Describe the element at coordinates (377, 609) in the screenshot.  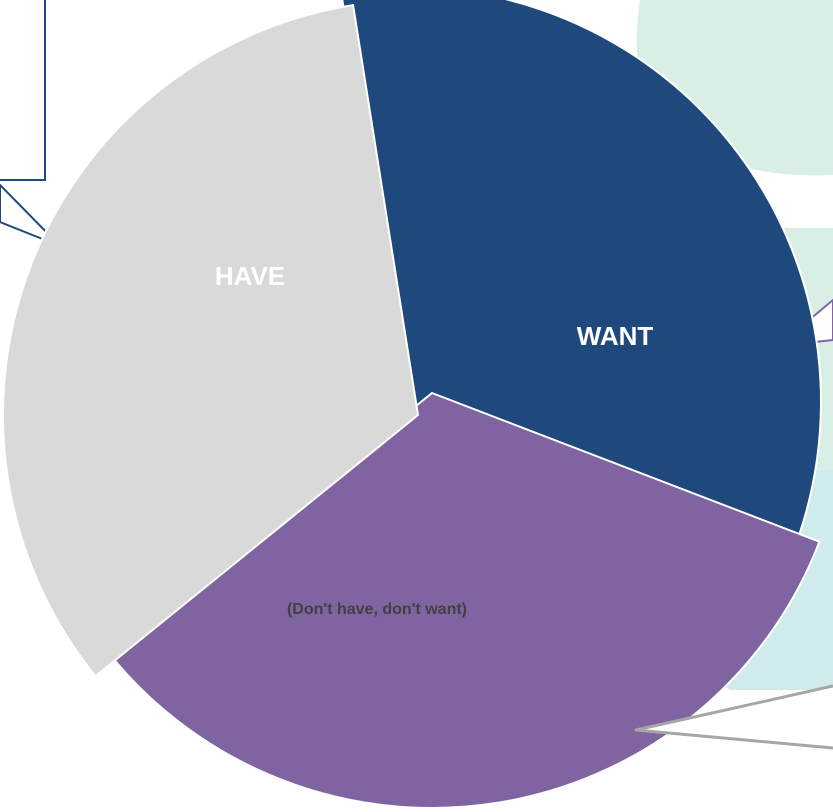
I see `slice-label: (Don't have, don't want)` at that location.